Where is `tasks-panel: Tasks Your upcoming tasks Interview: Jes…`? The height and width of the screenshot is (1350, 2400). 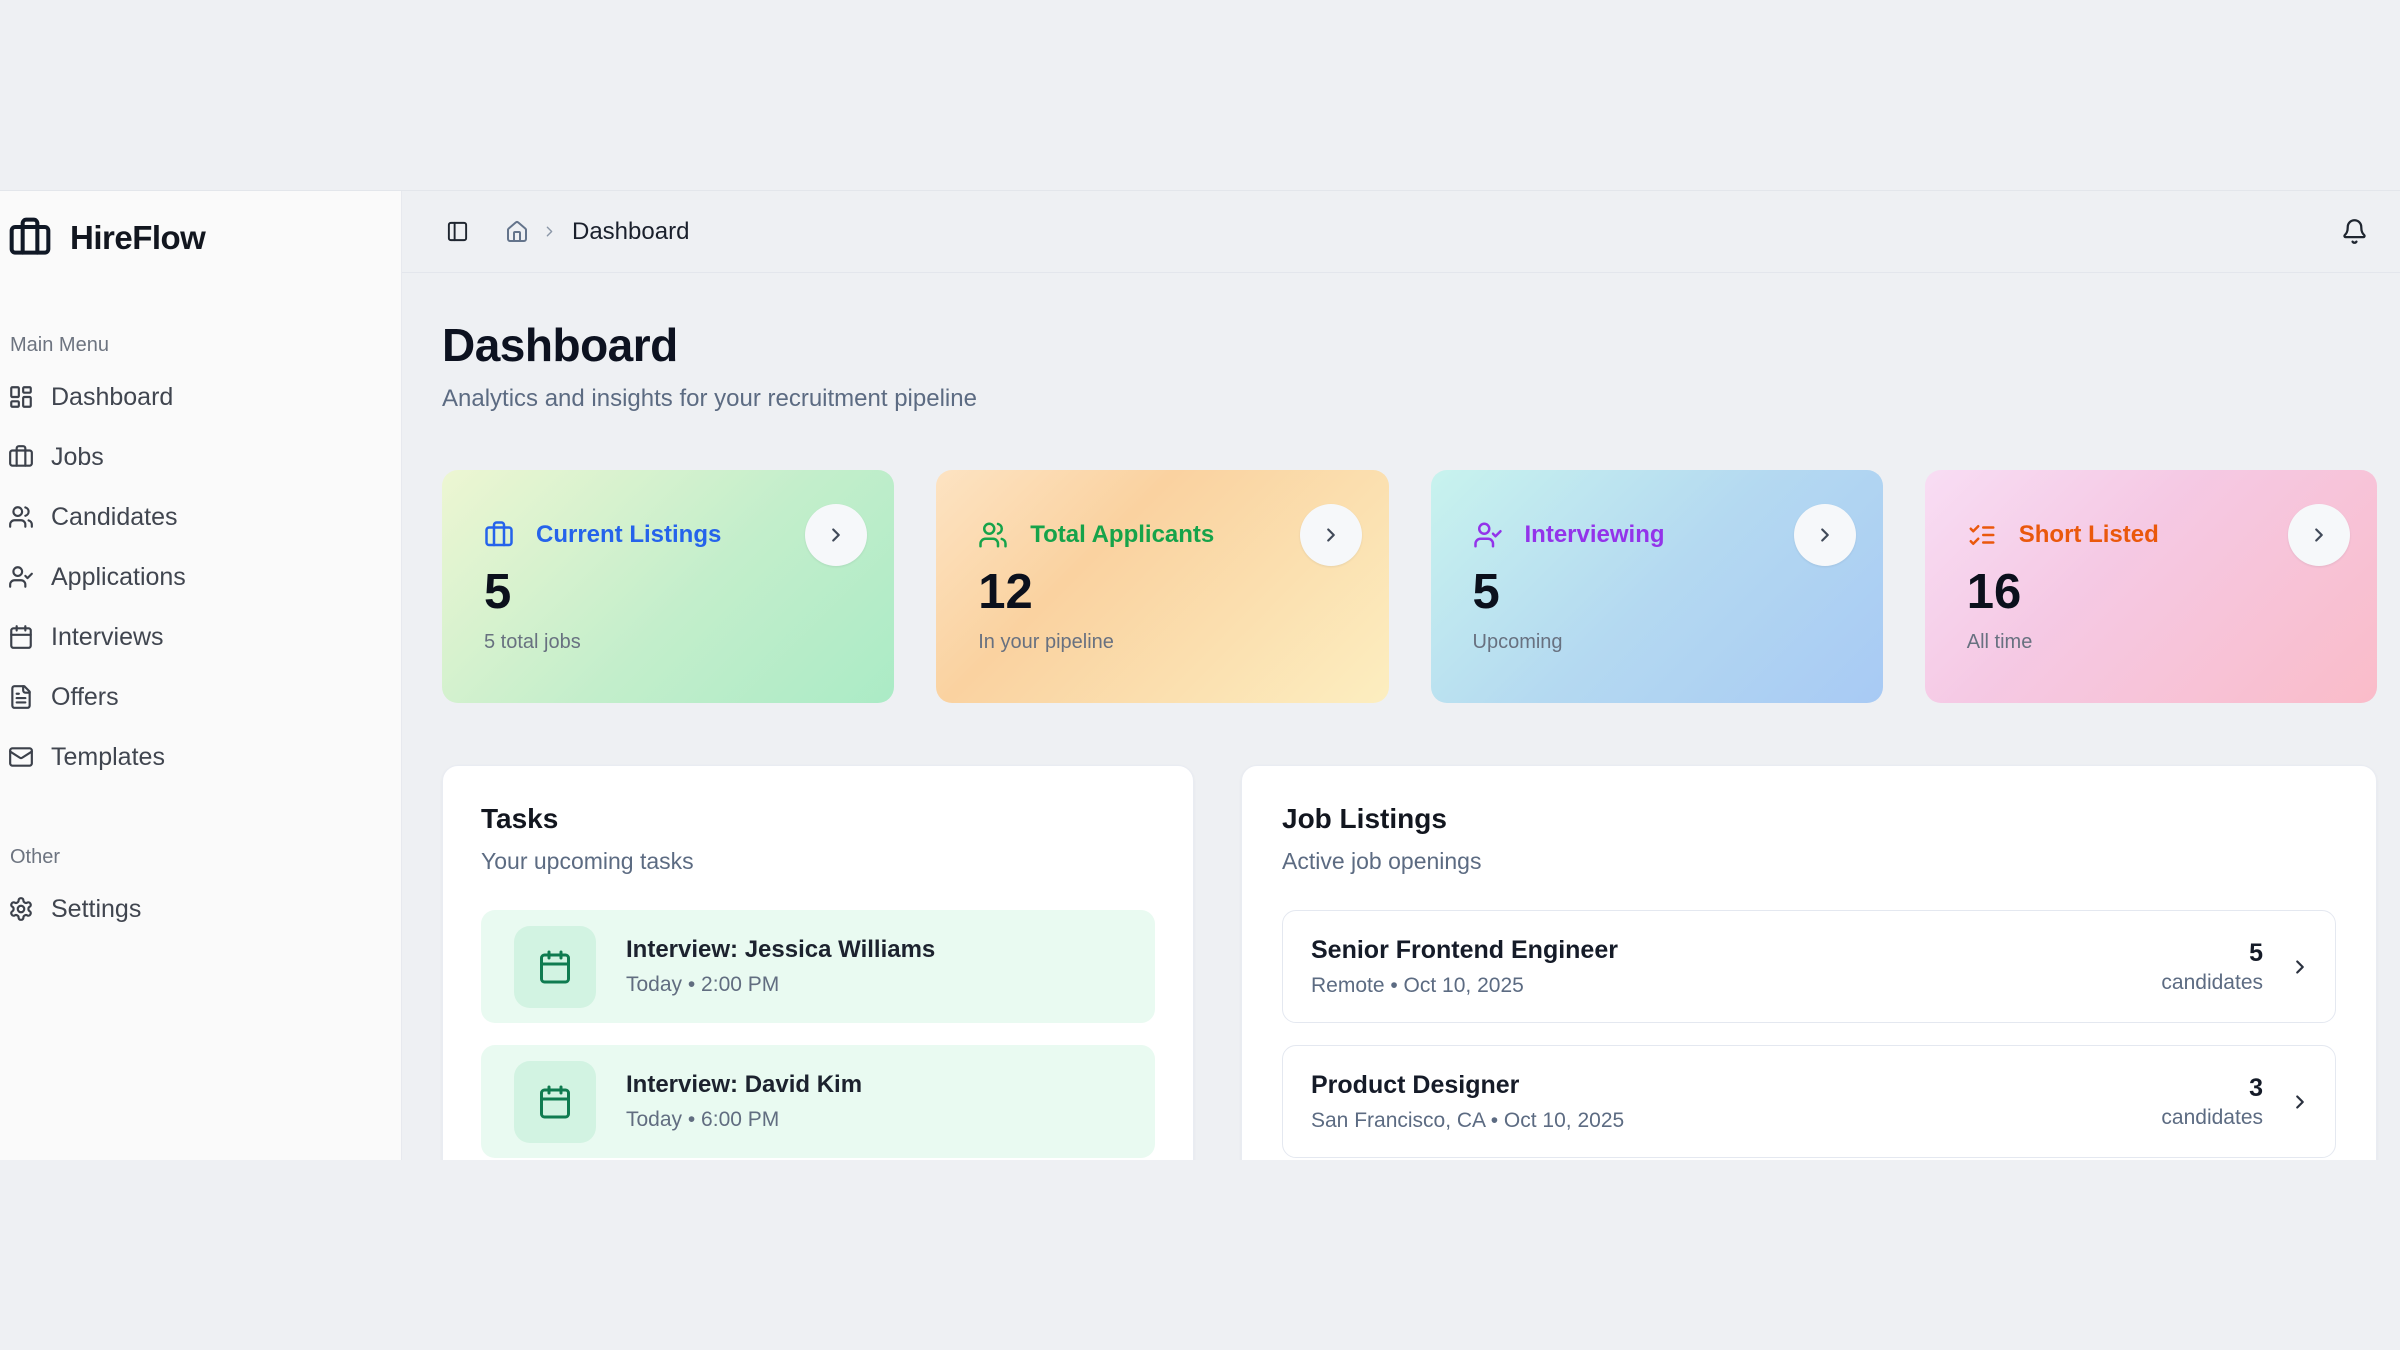 tasks-panel: Tasks Your upcoming tasks Interview: Jes… is located at coordinates (818, 962).